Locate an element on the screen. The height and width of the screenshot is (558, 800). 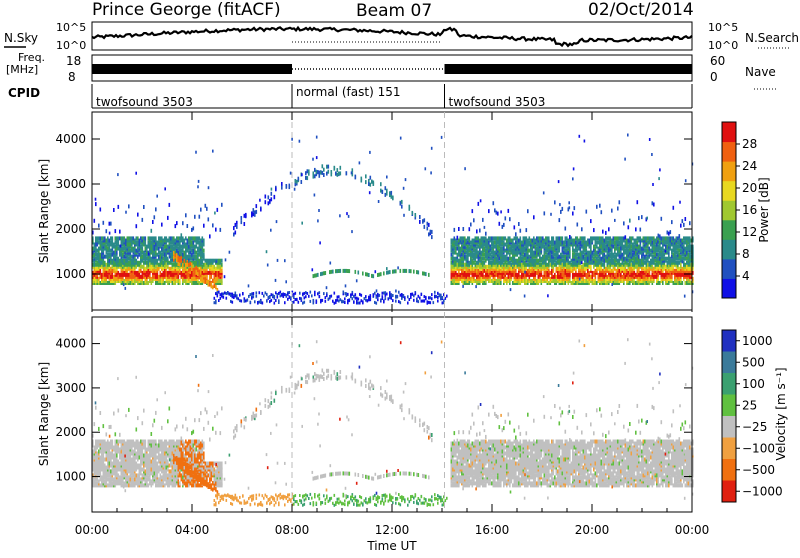
colorbar-tick: −25 is located at coordinates (754, 427).